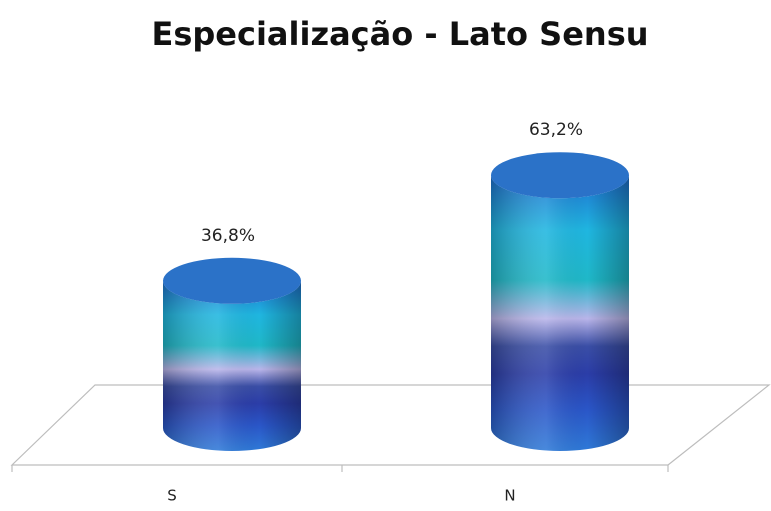 The height and width of the screenshot is (511, 771). Describe the element at coordinates (172, 496) in the screenshot. I see `x-tick-label: S` at that location.